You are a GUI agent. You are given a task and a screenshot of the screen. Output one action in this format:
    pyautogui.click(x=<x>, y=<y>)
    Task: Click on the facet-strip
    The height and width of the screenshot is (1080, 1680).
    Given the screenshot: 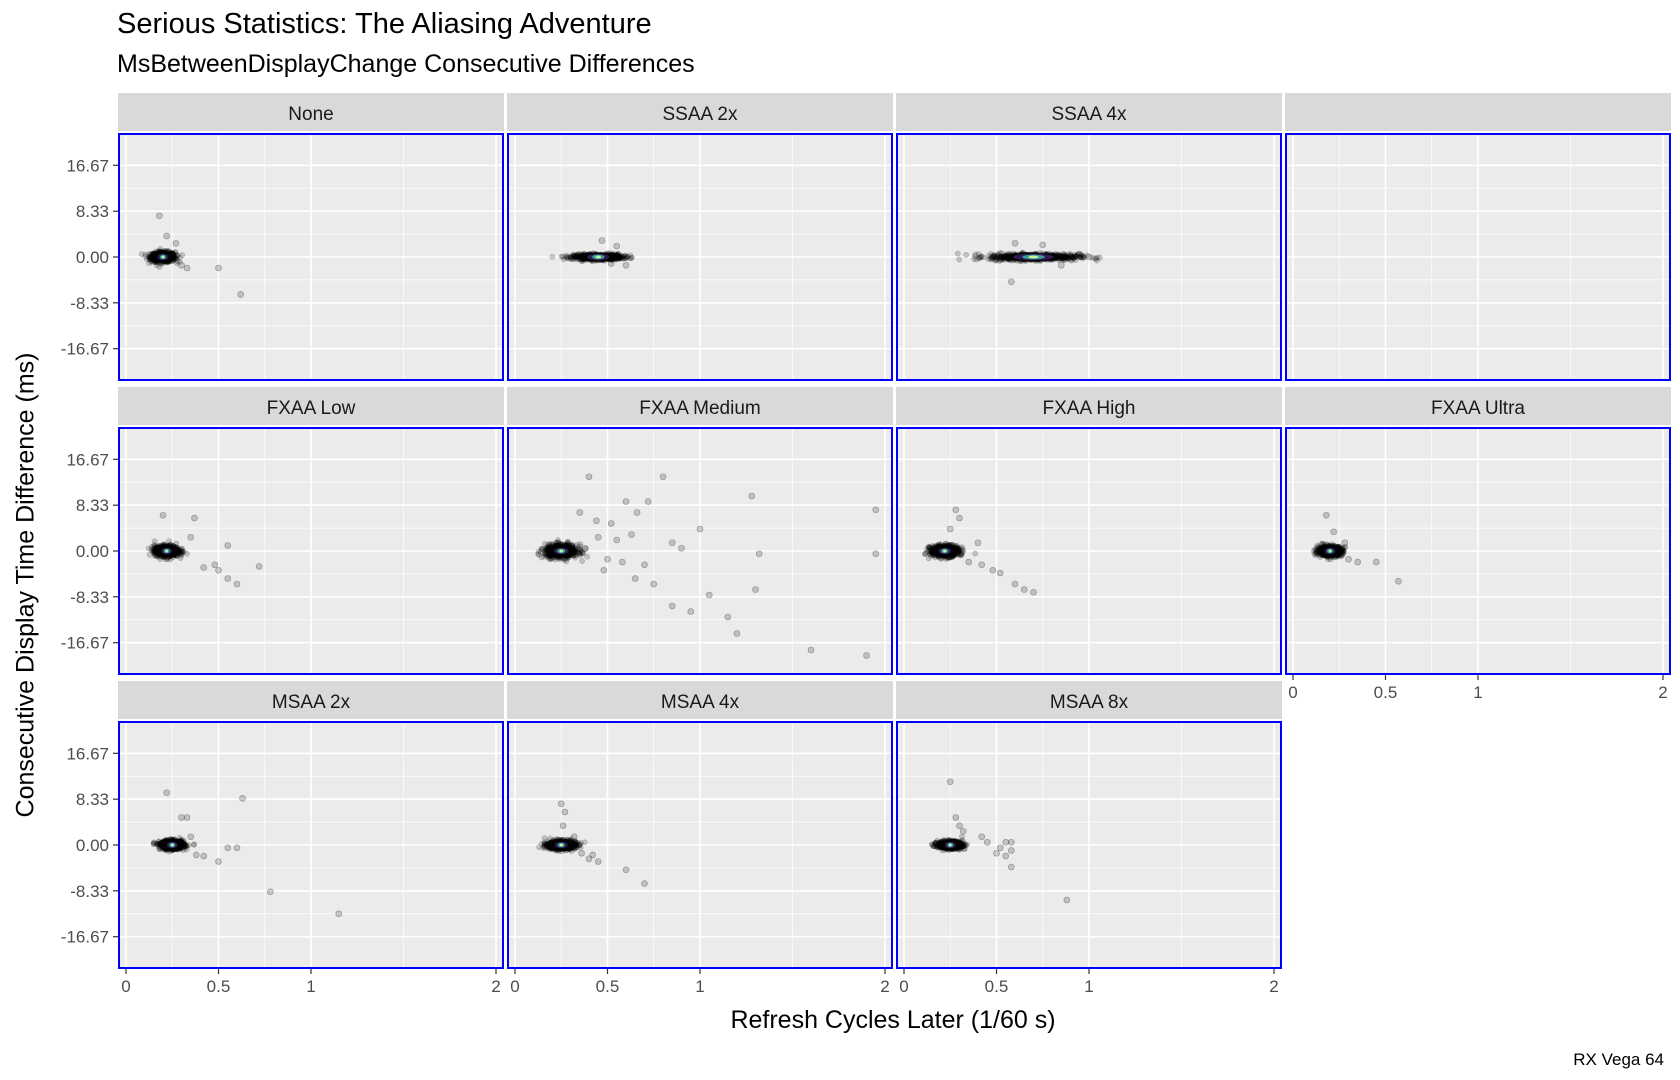 What is the action you would take?
    pyautogui.click(x=311, y=112)
    